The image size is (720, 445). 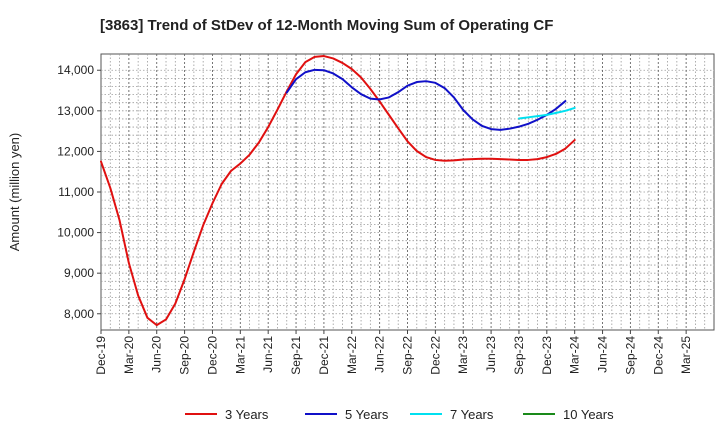 I want to click on x-tick-label: Jun-20, so click(x=157, y=354).